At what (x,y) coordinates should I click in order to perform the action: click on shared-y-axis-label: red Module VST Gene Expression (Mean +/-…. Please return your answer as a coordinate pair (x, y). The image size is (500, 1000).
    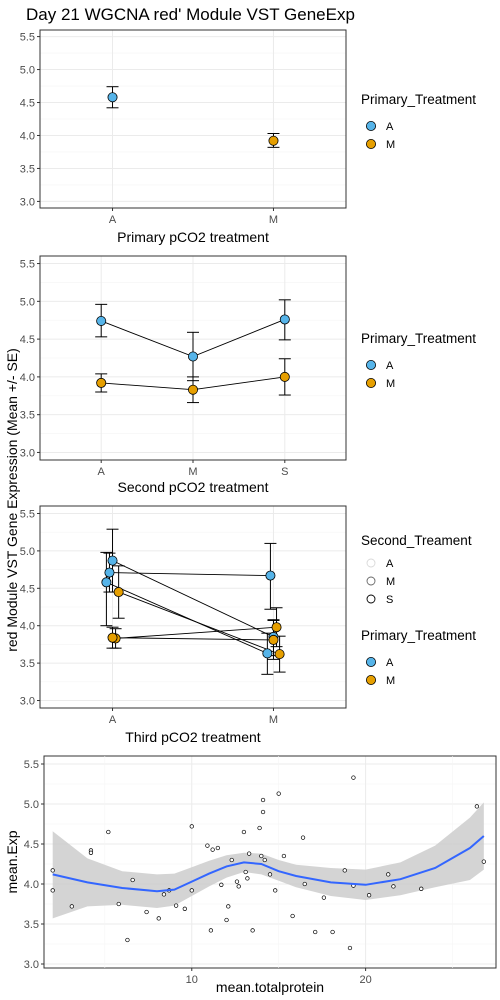
    Looking at the image, I should click on (12, 500).